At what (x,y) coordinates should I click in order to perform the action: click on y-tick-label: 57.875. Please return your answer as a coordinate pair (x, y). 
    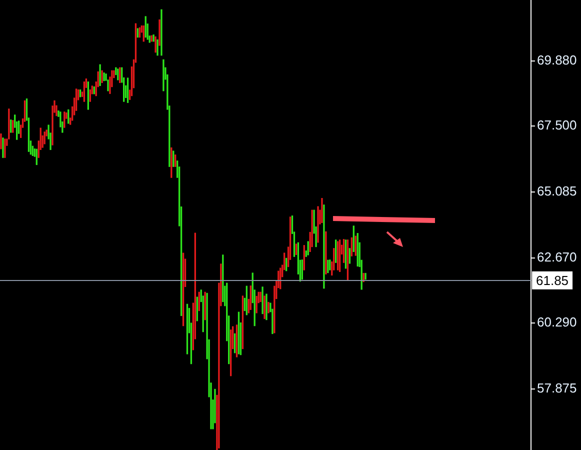
    Looking at the image, I should click on (557, 388).